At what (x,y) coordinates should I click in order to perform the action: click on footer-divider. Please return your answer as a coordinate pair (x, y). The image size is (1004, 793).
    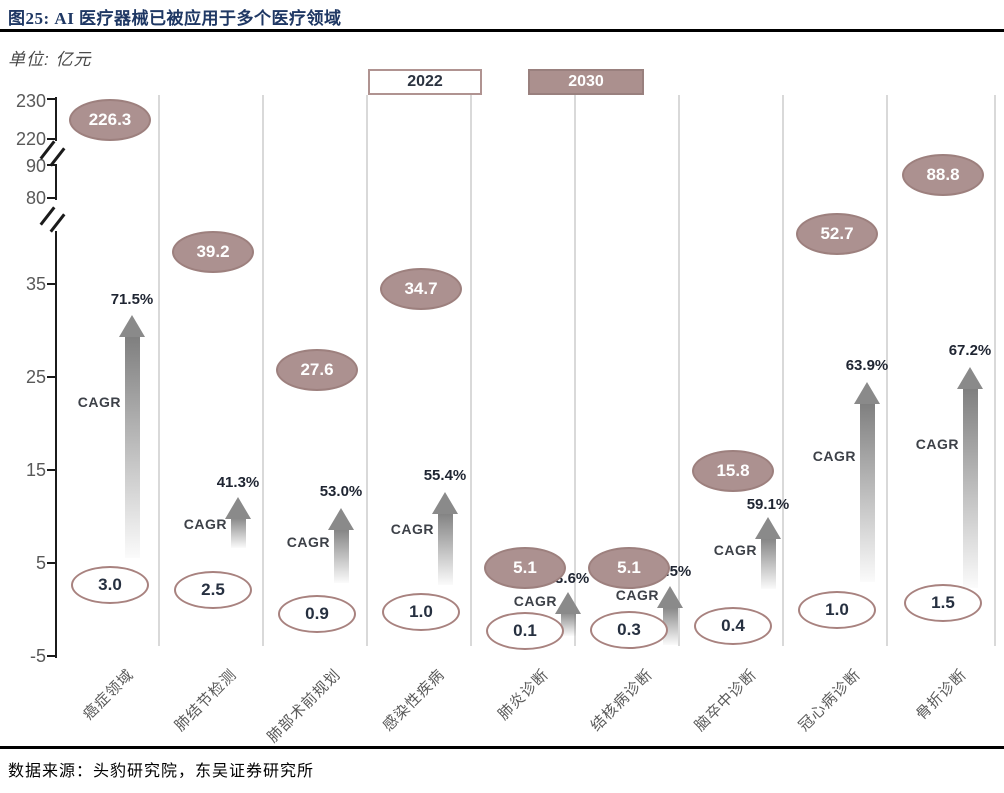
    Looking at the image, I should click on (502, 747).